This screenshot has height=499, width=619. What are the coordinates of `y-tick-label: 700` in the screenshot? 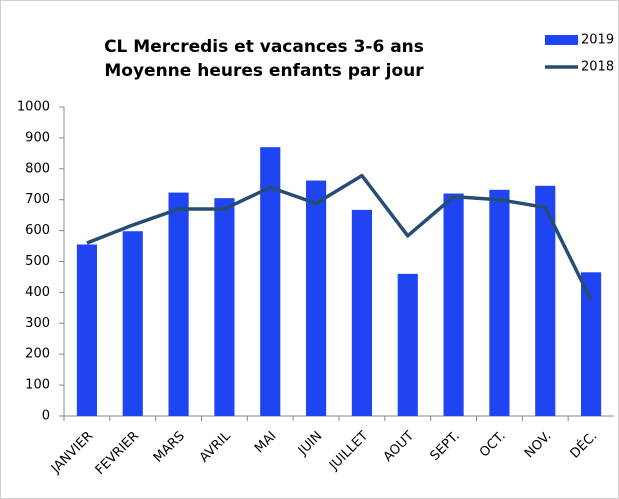 It's located at (37, 199).